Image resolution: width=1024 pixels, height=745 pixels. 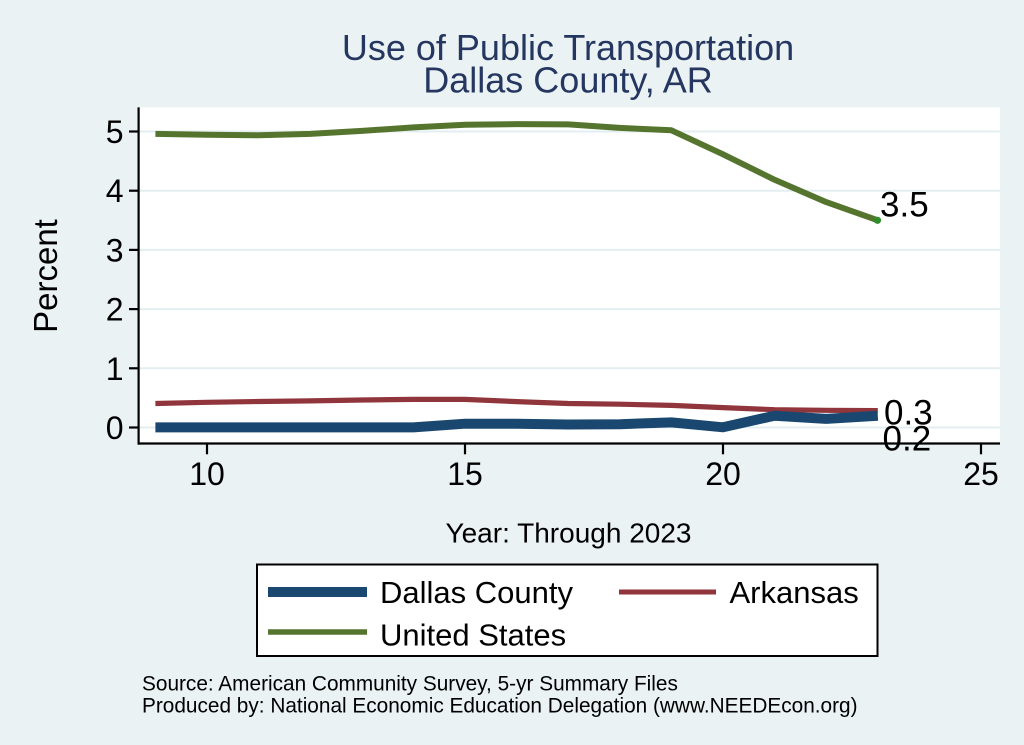 What do you see at coordinates (115, 191) in the screenshot?
I see `svg-text: 4` at bounding box center [115, 191].